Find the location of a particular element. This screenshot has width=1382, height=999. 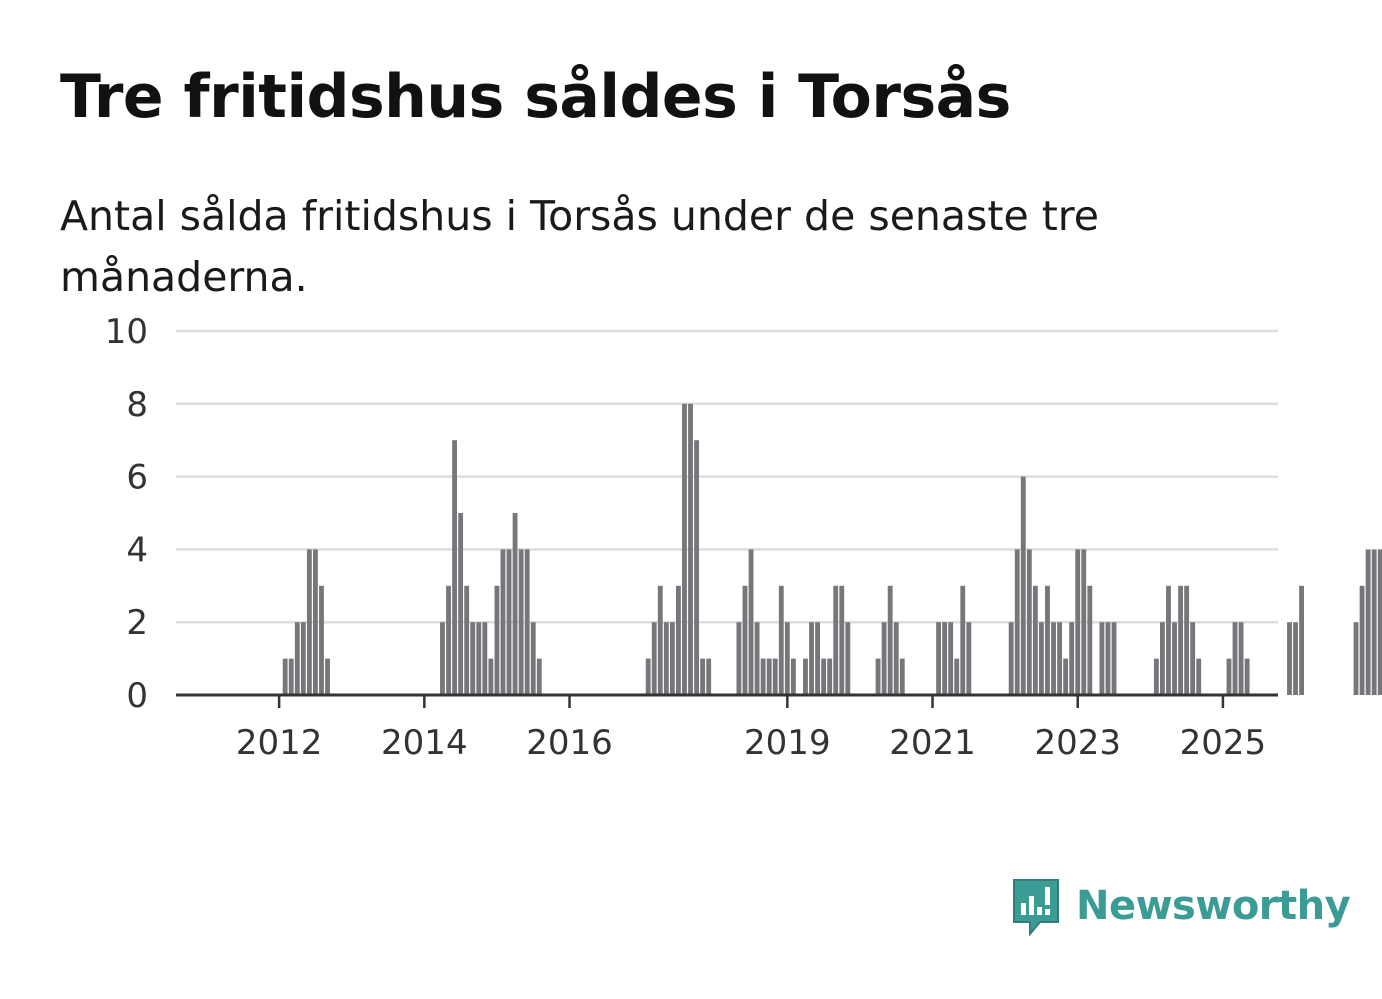

y-axis-labels: 0 2 4 6 8 10 is located at coordinates (126, 514).